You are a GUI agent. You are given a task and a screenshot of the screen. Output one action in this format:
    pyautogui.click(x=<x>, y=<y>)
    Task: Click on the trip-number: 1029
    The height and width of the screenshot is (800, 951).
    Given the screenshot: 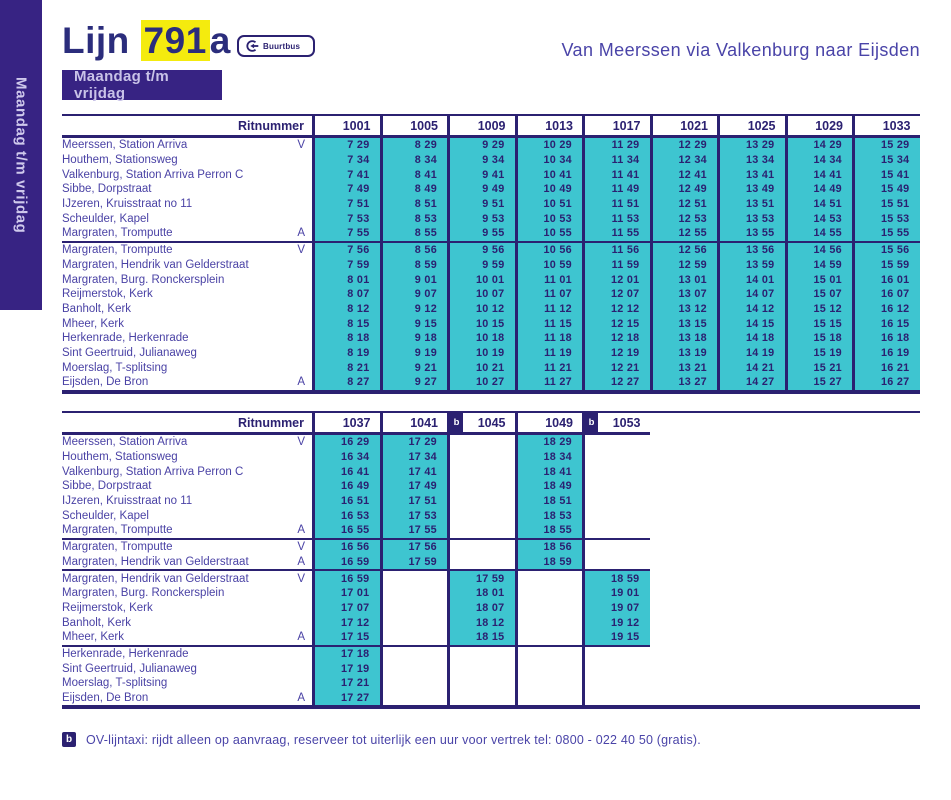 What is the action you would take?
    pyautogui.click(x=829, y=125)
    